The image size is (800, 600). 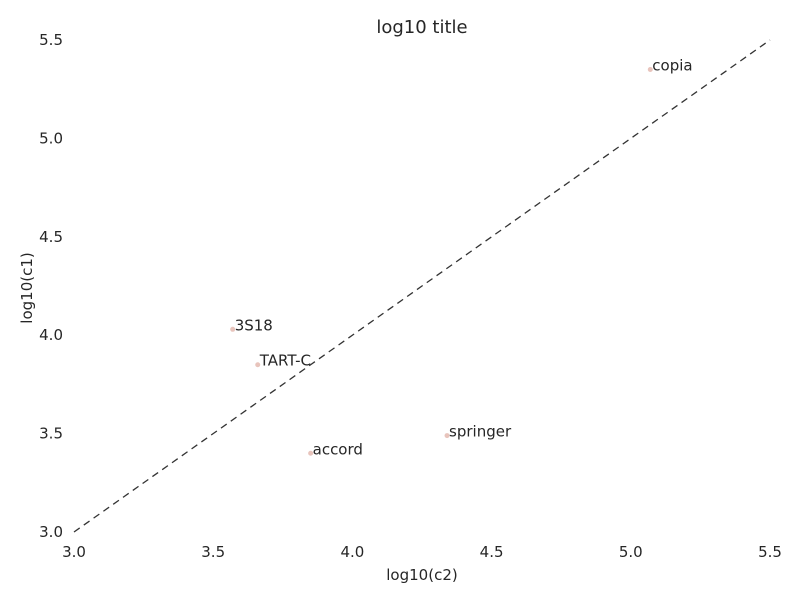 I want to click on x-axis-ticks: 3.0 3.5 4.0 4.5 5.0 5.5, so click(x=422, y=552).